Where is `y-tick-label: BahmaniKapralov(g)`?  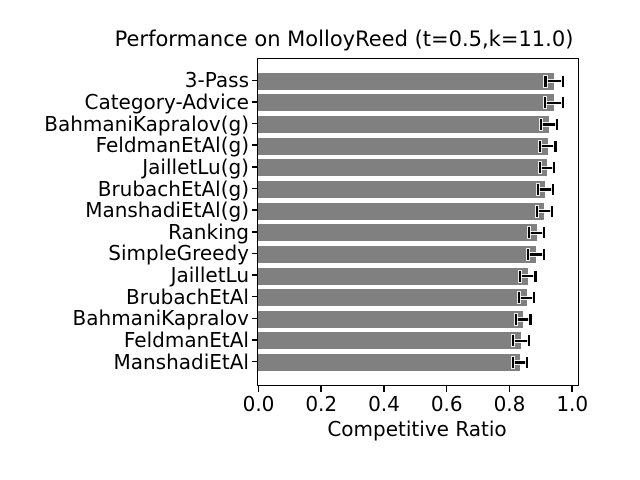
y-tick-label: BahmaniKapralov(g) is located at coordinates (146, 123).